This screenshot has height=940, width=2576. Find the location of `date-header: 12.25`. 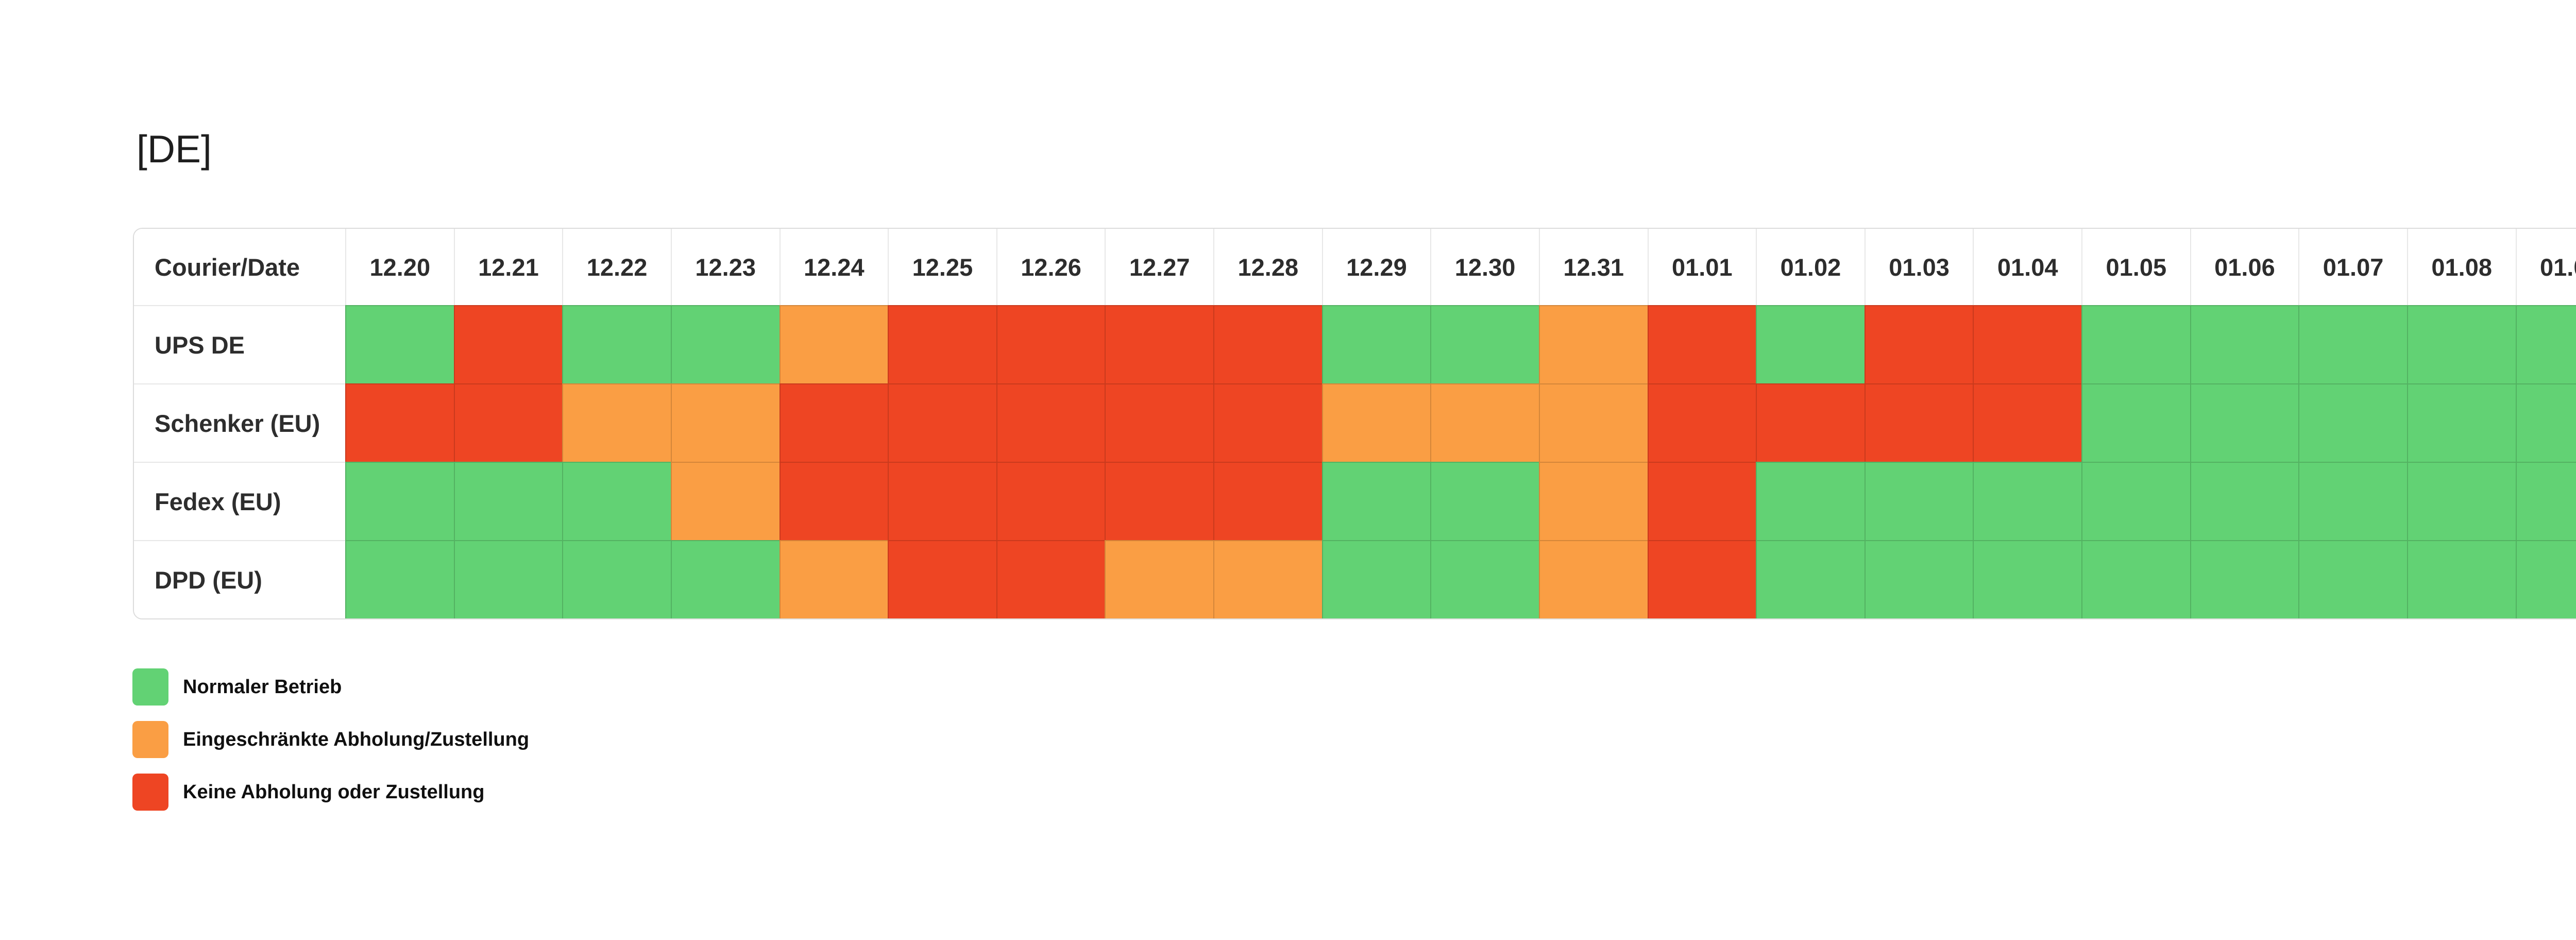

date-header: 12.25 is located at coordinates (942, 267).